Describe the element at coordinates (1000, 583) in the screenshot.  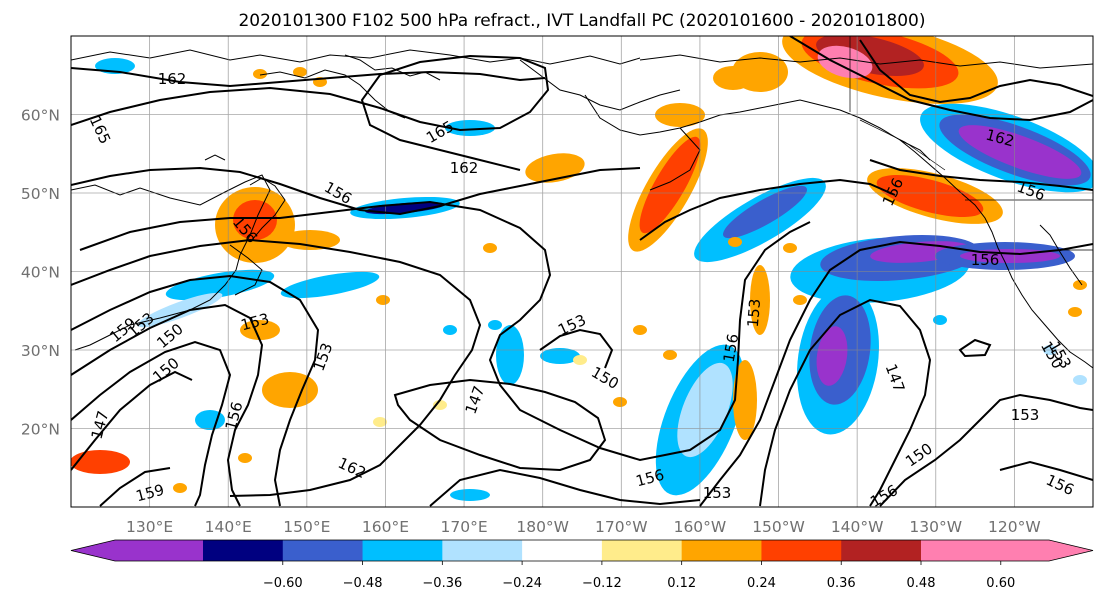
I see `colorbar-tick-label: 0.60` at that location.